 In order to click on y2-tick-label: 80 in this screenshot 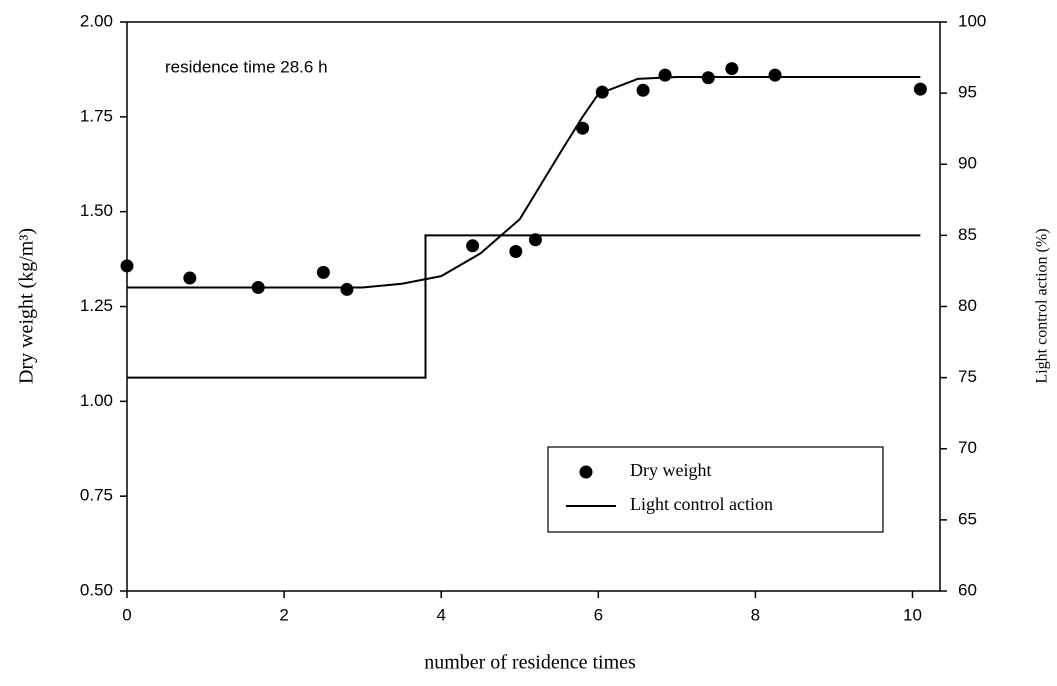, I will do `click(967, 305)`.